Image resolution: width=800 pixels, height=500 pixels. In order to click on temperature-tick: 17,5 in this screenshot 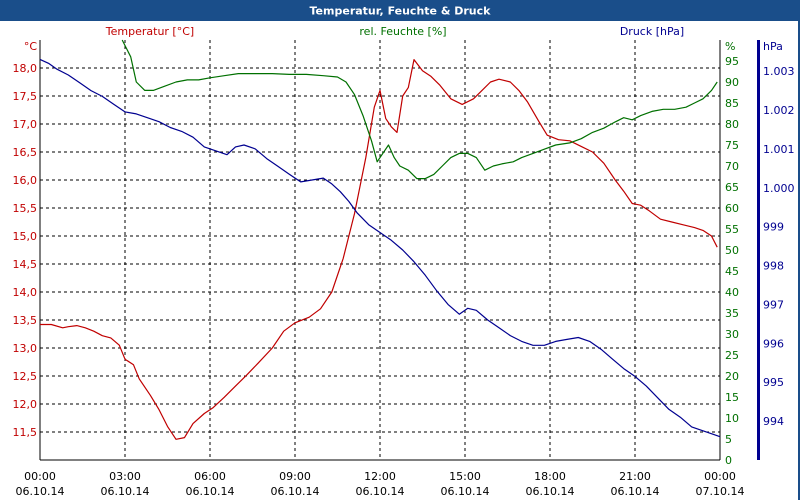, I will do `click(25, 96)`.